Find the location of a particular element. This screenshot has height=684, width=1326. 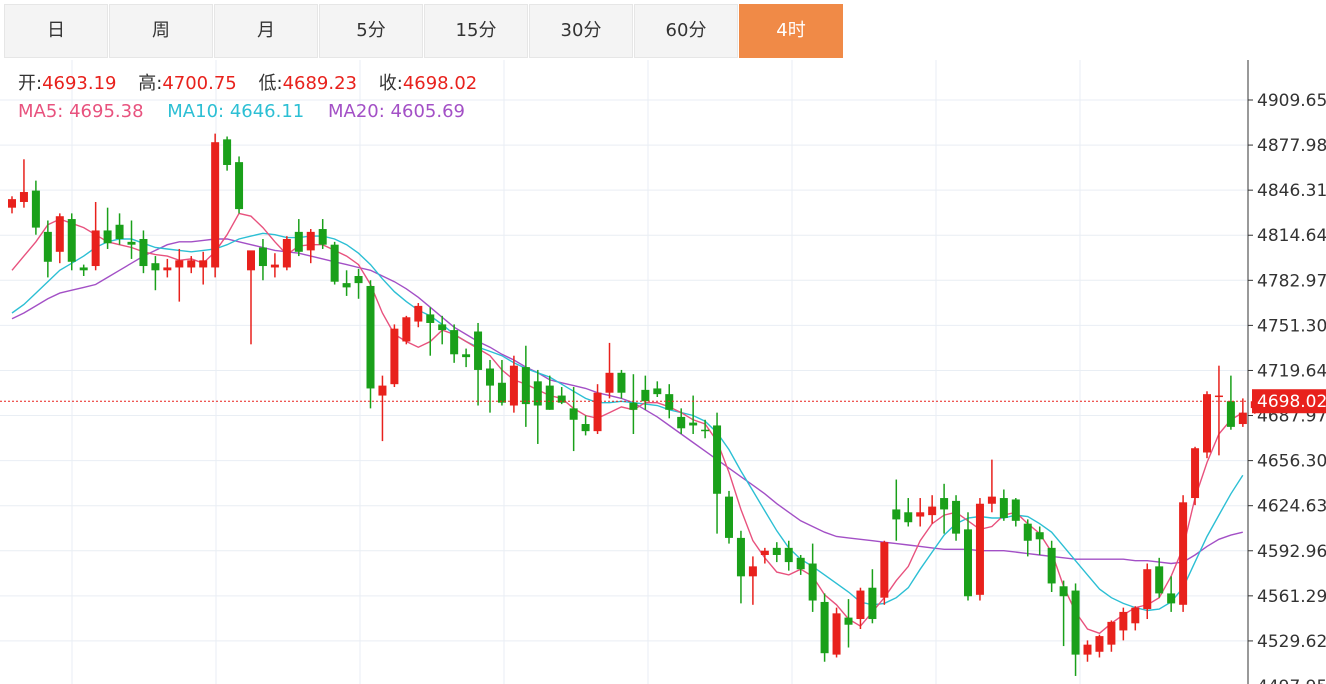

ma20-readout: MA20: 4605.69 is located at coordinates (396, 111).